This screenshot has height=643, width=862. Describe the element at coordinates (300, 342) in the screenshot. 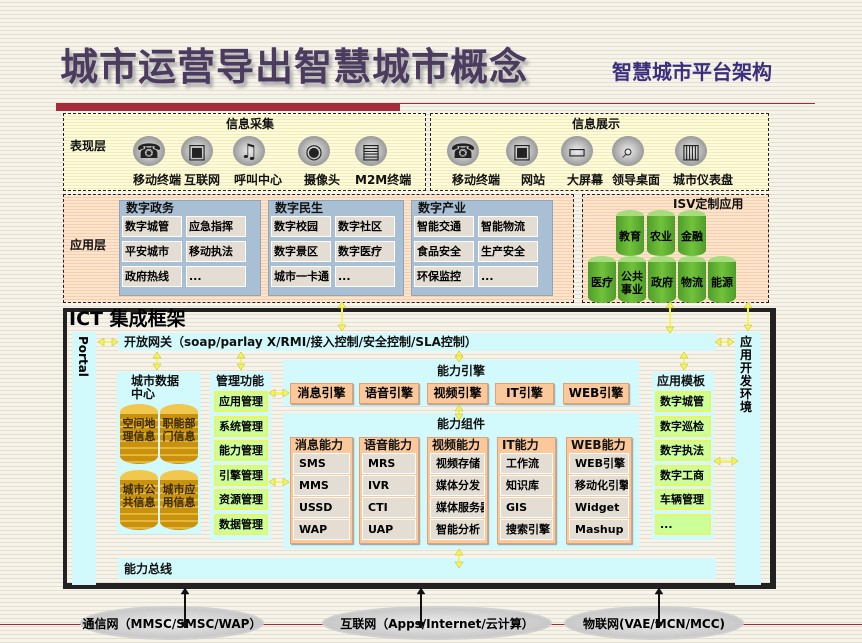

I see `open-gateway-label: 开放网关（soap/parlay X/RMI/接入控制/安全控制/SLA控制）` at that location.